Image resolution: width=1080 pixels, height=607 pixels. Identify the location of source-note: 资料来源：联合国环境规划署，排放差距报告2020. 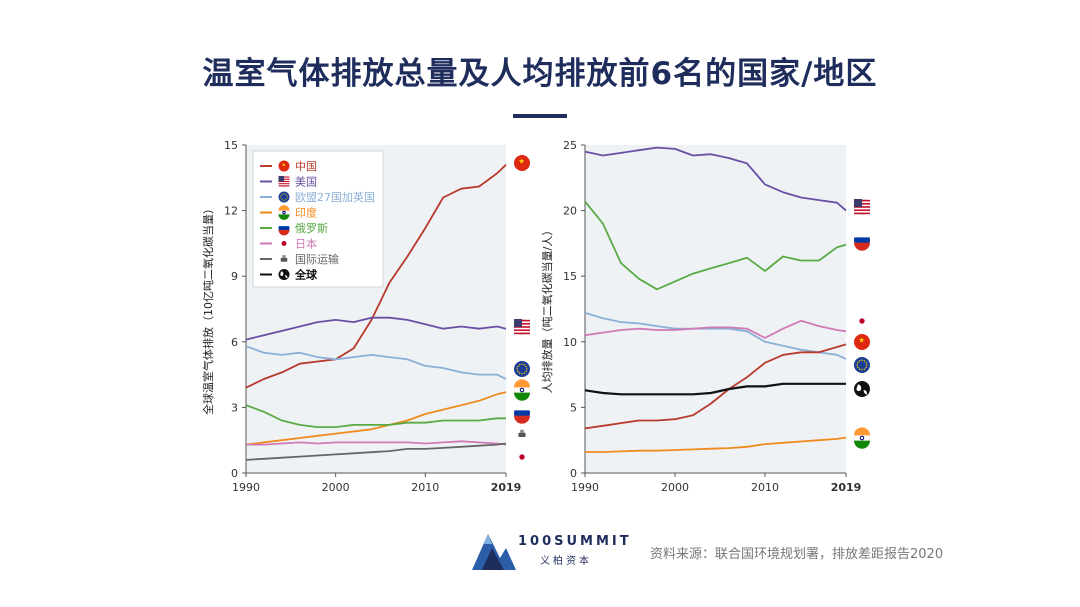
(797, 554).